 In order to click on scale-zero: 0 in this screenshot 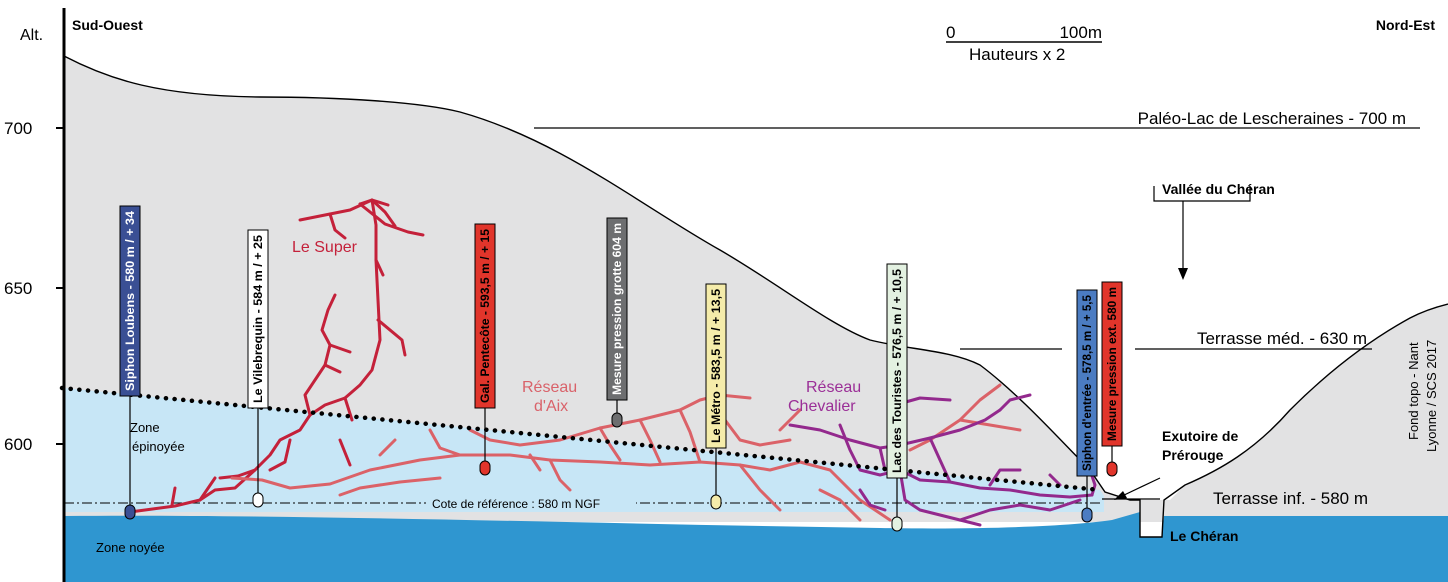, I will do `click(950, 32)`.